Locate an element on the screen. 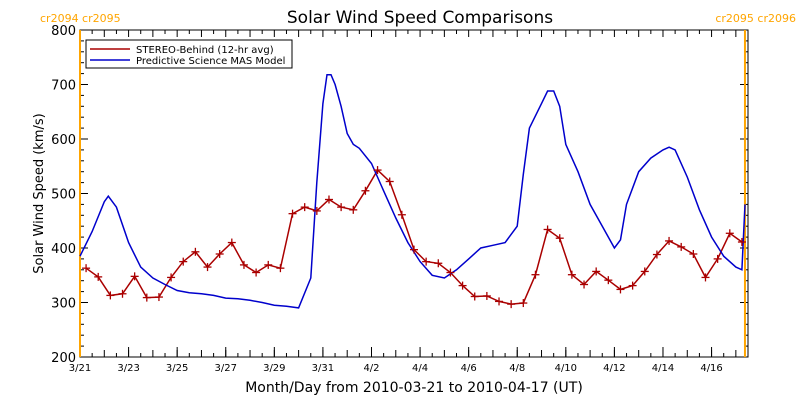 This screenshot has width=800, height=405. x-tick-label: 3/21 is located at coordinates (80, 368).